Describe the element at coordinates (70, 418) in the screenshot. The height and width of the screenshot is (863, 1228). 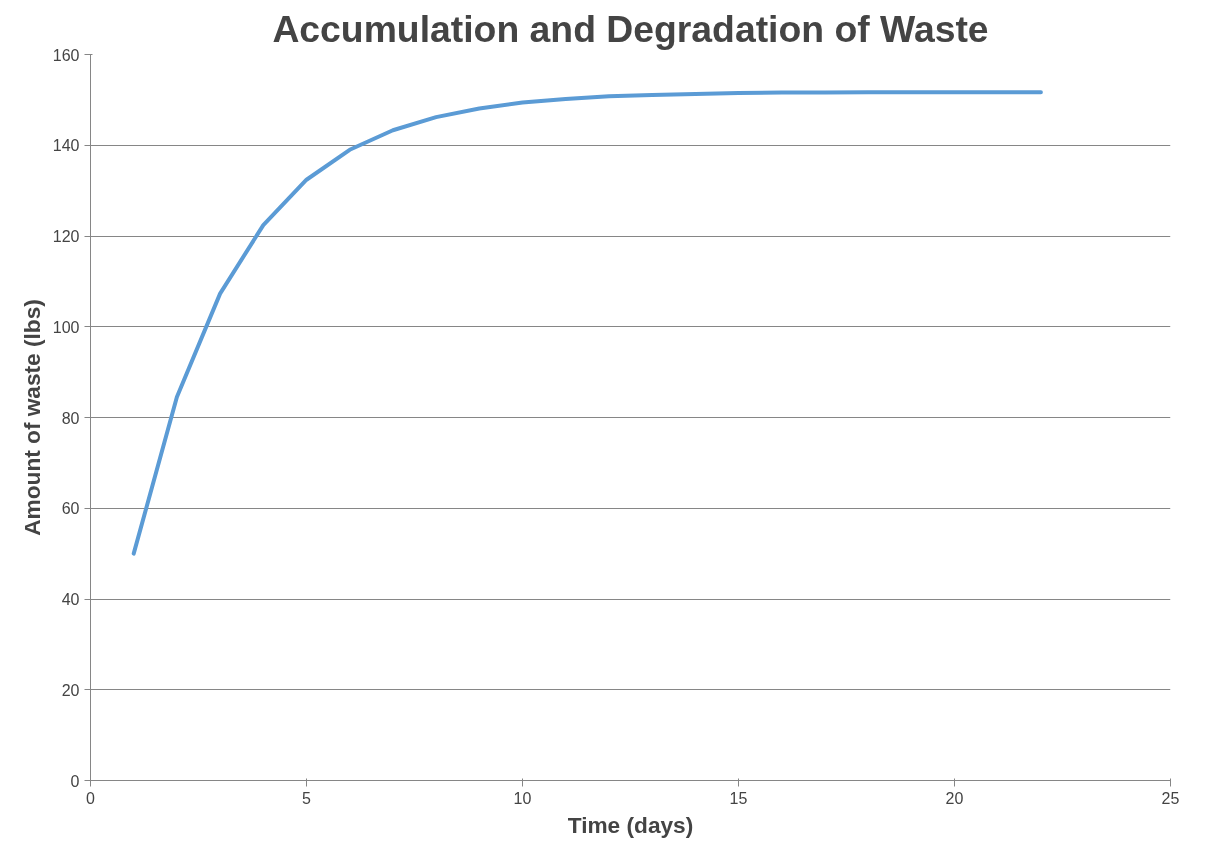
I see `y-tick-label: 80` at that location.